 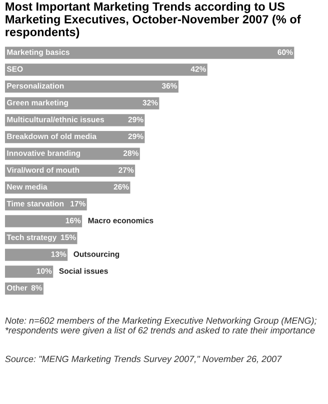 What do you see at coordinates (160, 326) in the screenshot?
I see `text: Note: n=602 members of the Marketing Executive Networking Group (MENG); *respondents were given a list of 62 trends and asked to rate their importance` at bounding box center [160, 326].